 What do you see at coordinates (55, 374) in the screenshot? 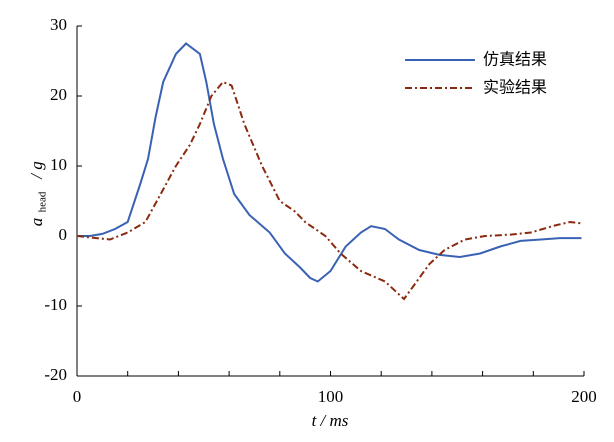
I see `y-tick-label: -20` at bounding box center [55, 374].